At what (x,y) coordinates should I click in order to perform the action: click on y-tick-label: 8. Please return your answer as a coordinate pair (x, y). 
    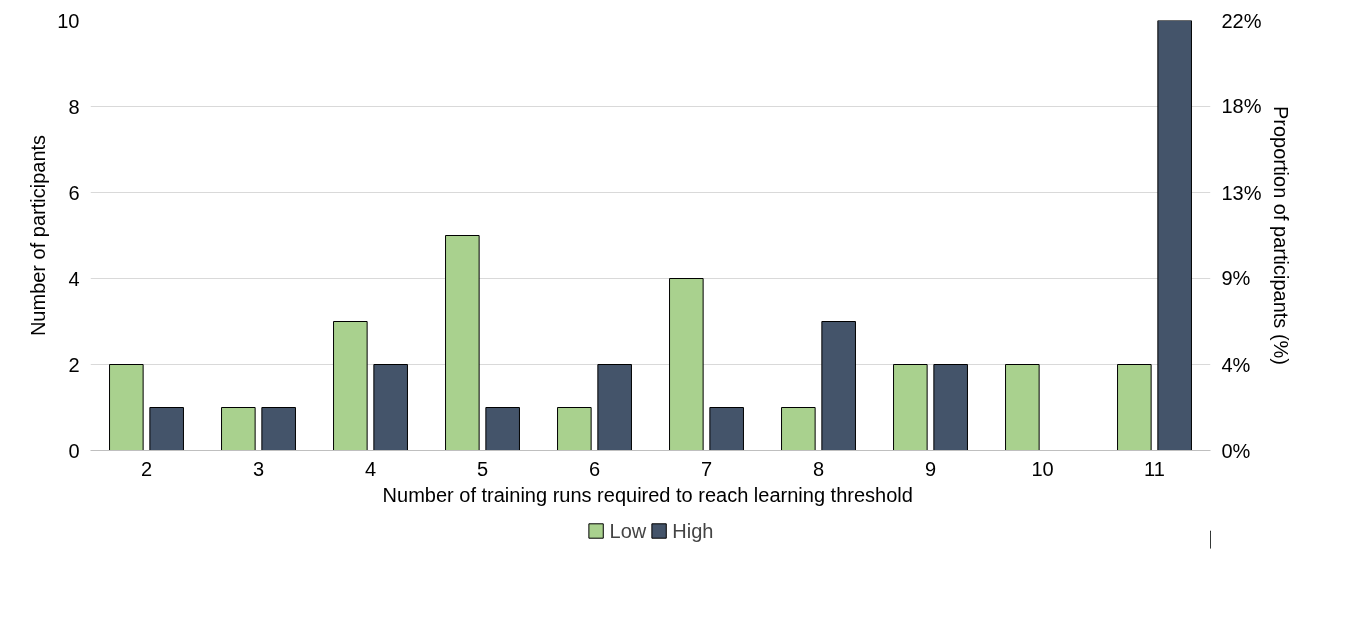
    Looking at the image, I should click on (74, 106).